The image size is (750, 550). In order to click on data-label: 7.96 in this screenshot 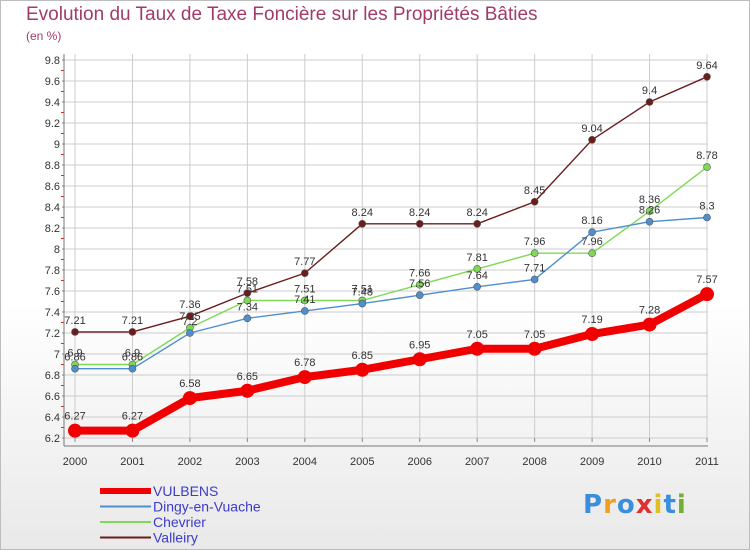, I will do `click(534, 242)`.